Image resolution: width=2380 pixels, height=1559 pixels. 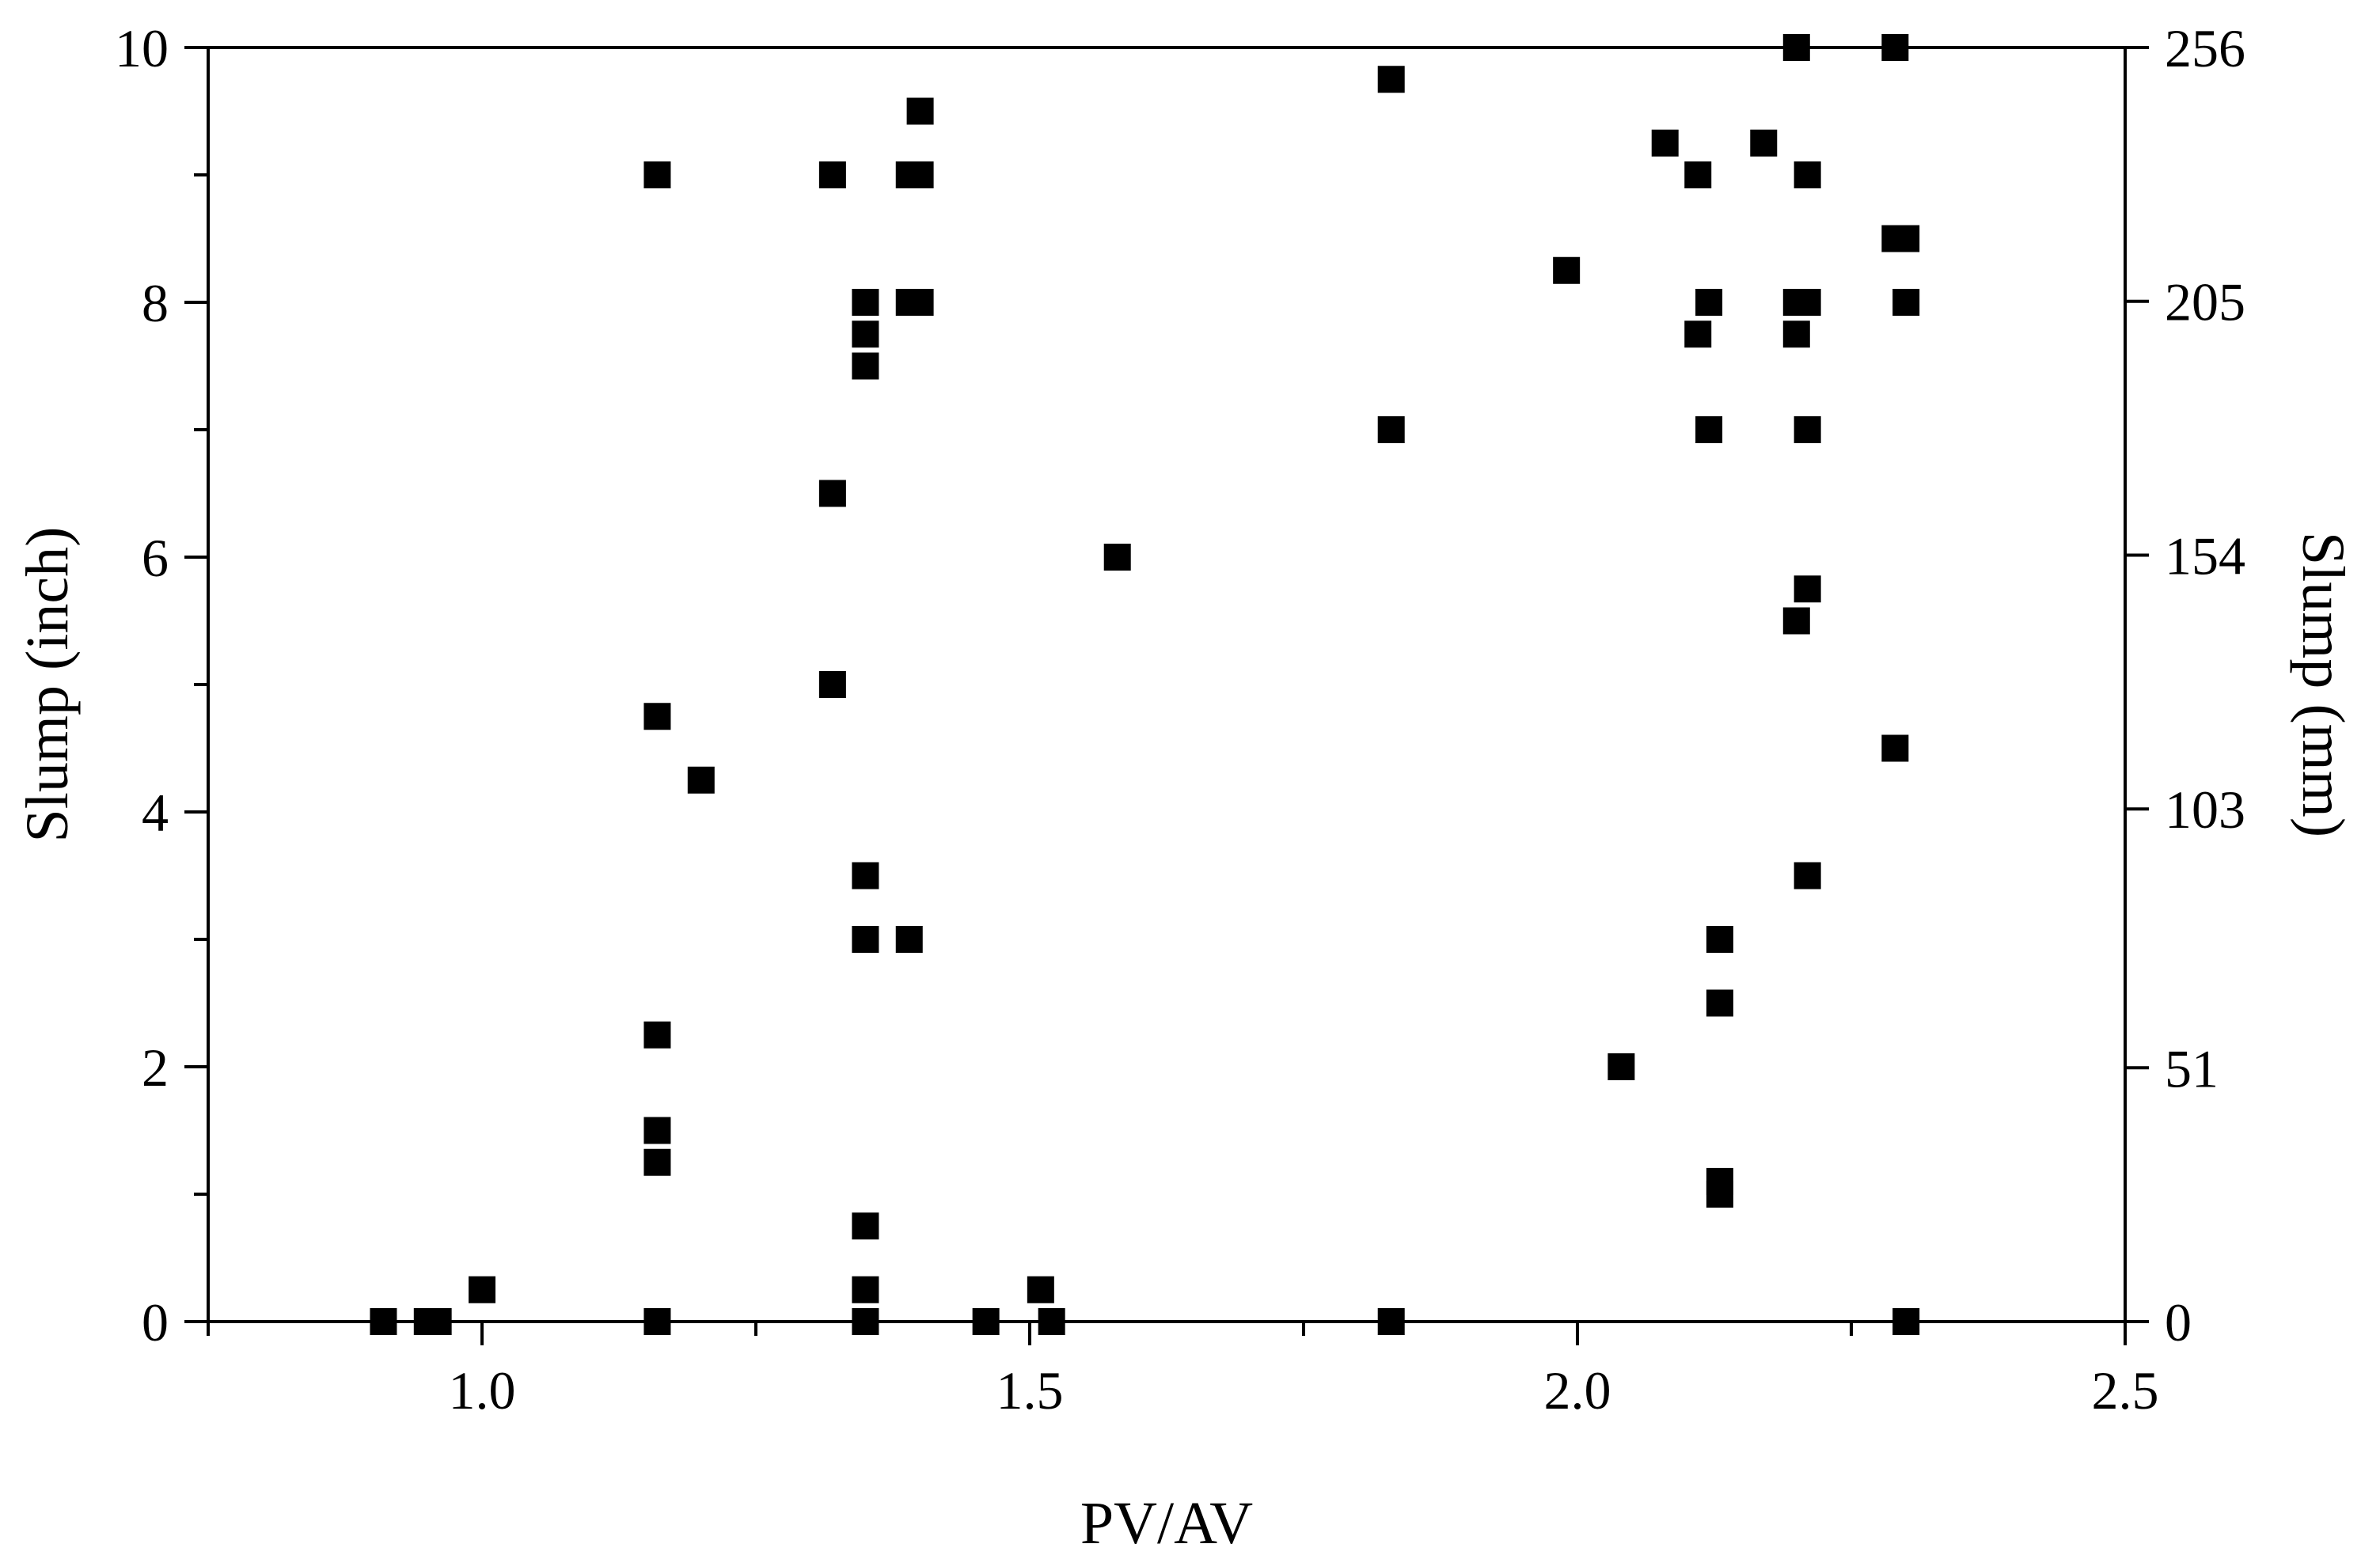 What do you see at coordinates (155, 1067) in the screenshot?
I see `y-tick-label: 2` at bounding box center [155, 1067].